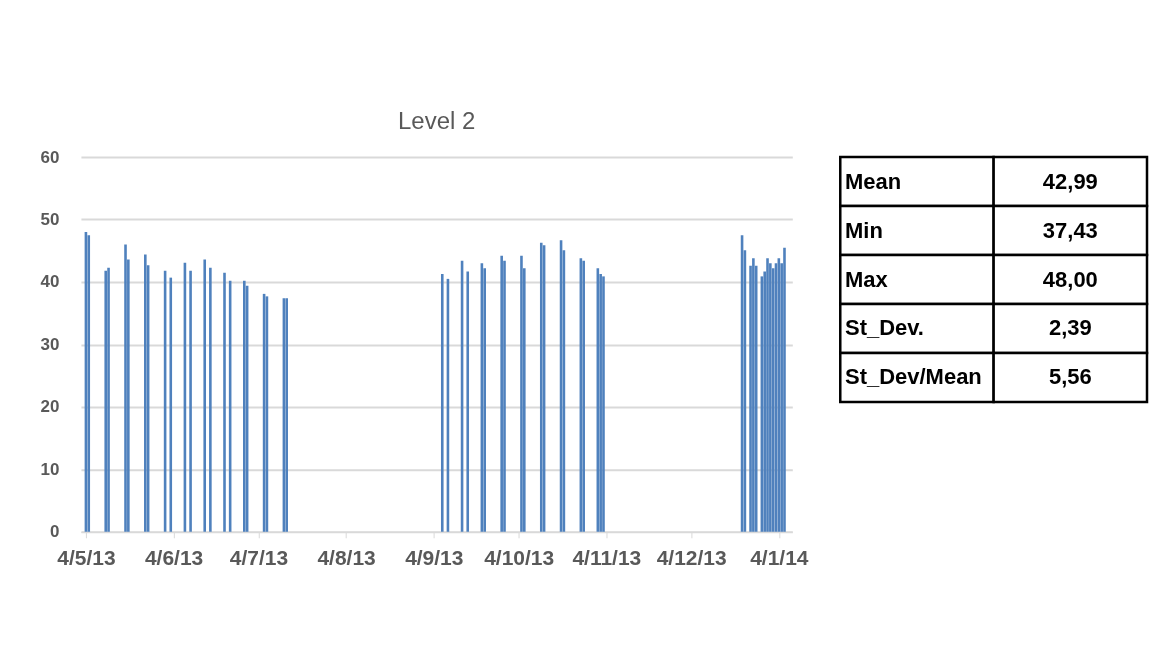  Describe the element at coordinates (519, 558) in the screenshot. I see `x-tick-label: 4/10/13` at that location.